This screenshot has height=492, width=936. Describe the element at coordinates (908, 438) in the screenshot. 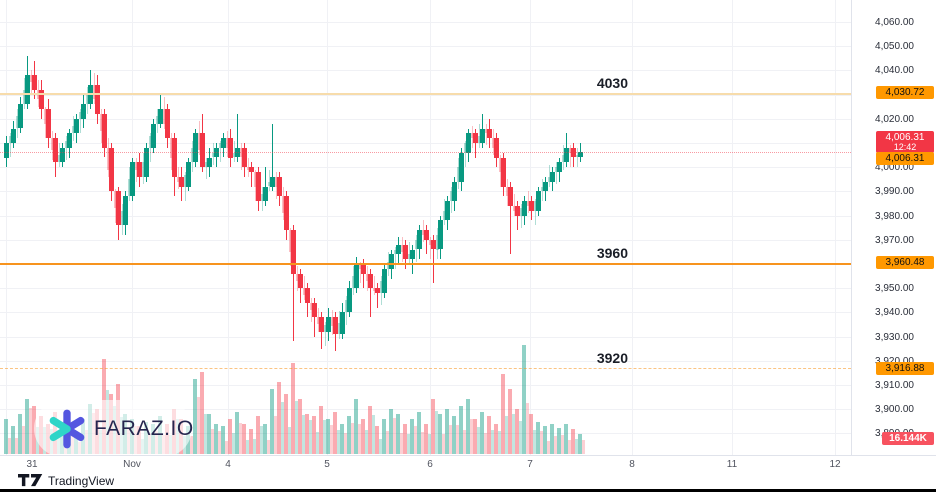

I see `volume-badge-value: 16.144K` at that location.